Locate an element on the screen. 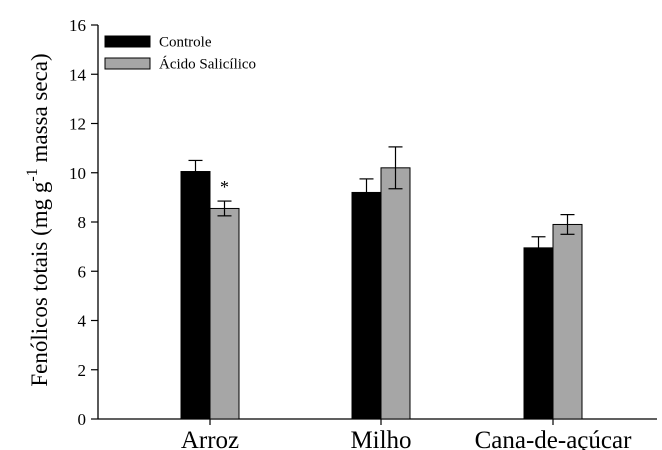 This screenshot has height=450, width=662. y-tick-label: 14 is located at coordinates (78, 74).